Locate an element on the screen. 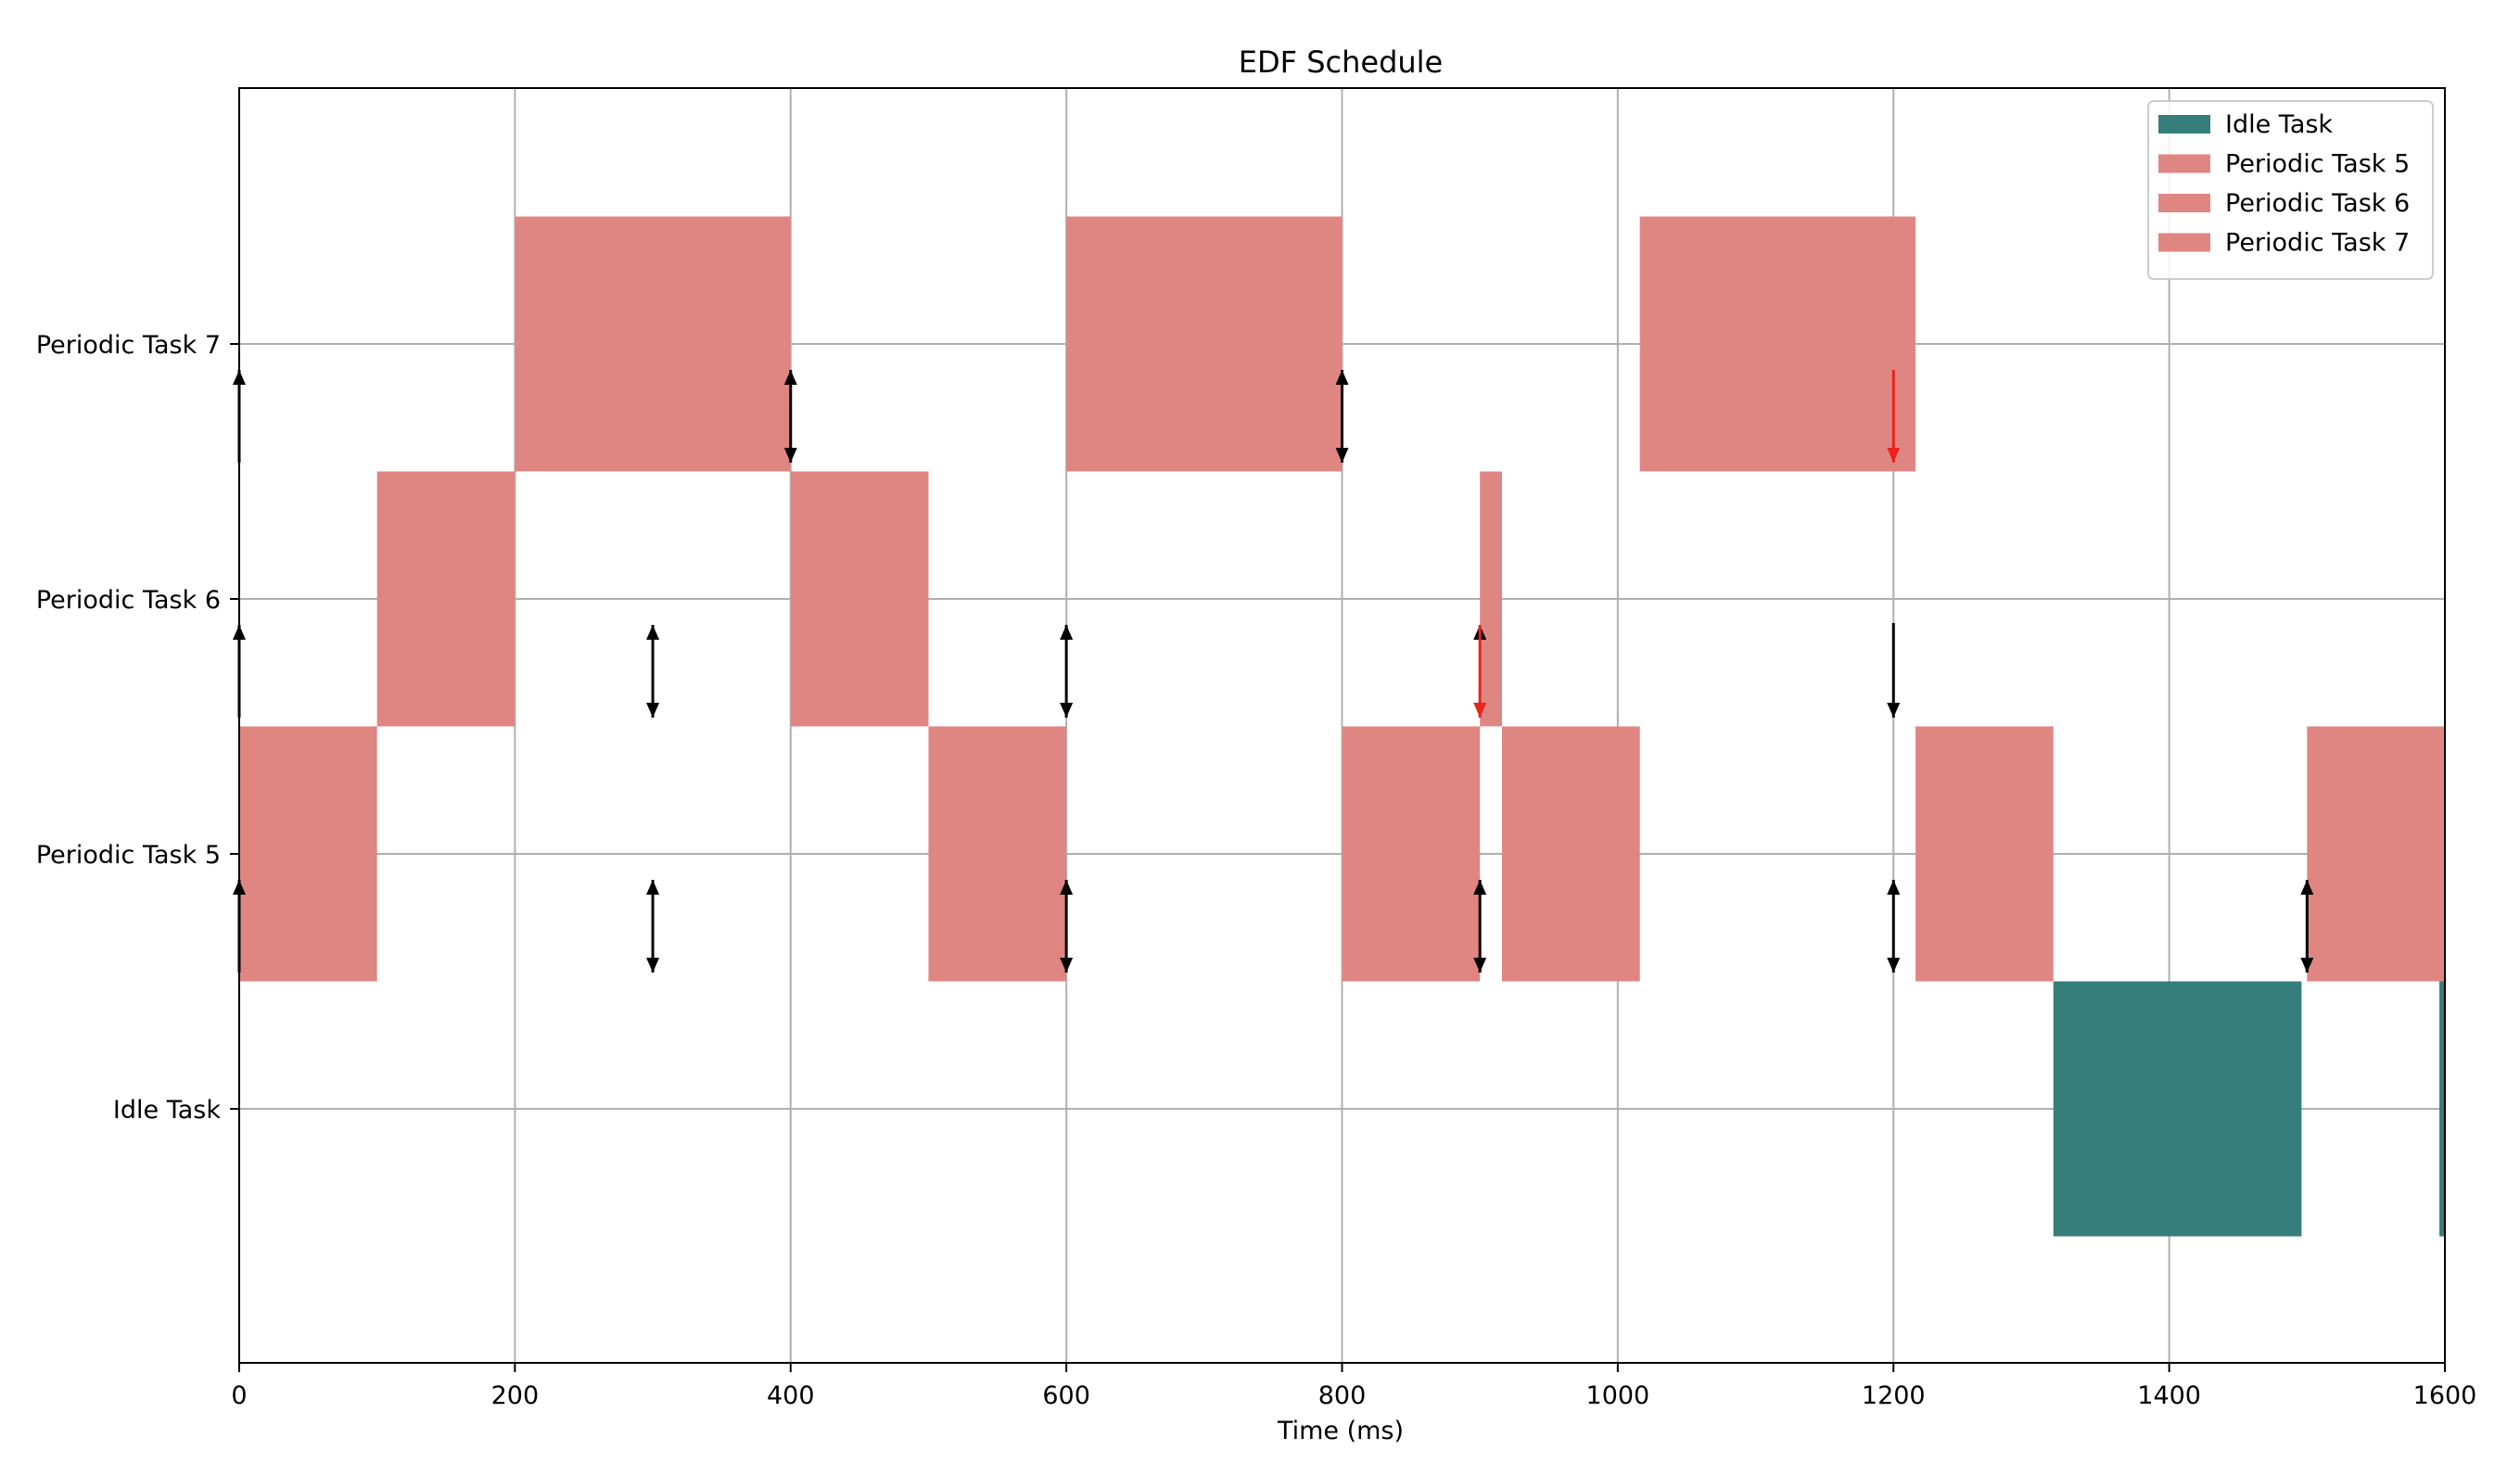 Image resolution: width=2520 pixels, height=1463 pixels. x-tick-label: 800 is located at coordinates (1342, 1395).